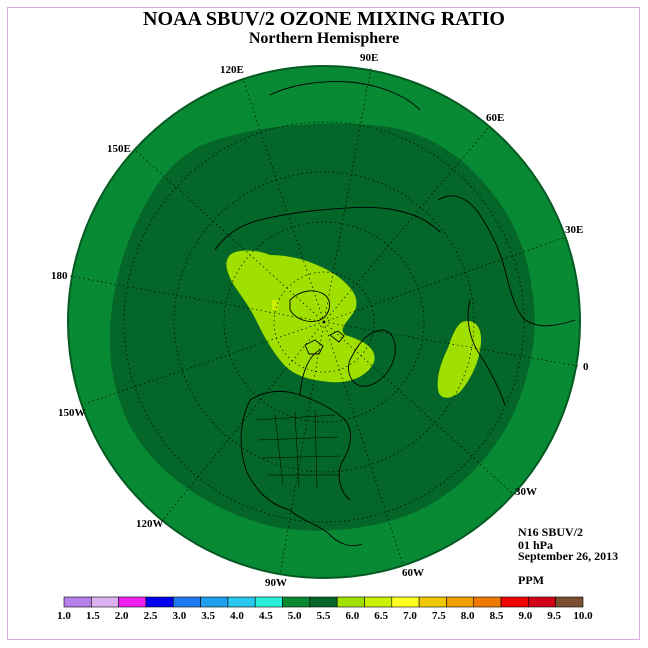 Image resolution: width=648 pixels, height=648 pixels. Describe the element at coordinates (468, 616) in the screenshot. I see `colorbar-tick-label: 8.0` at that location.